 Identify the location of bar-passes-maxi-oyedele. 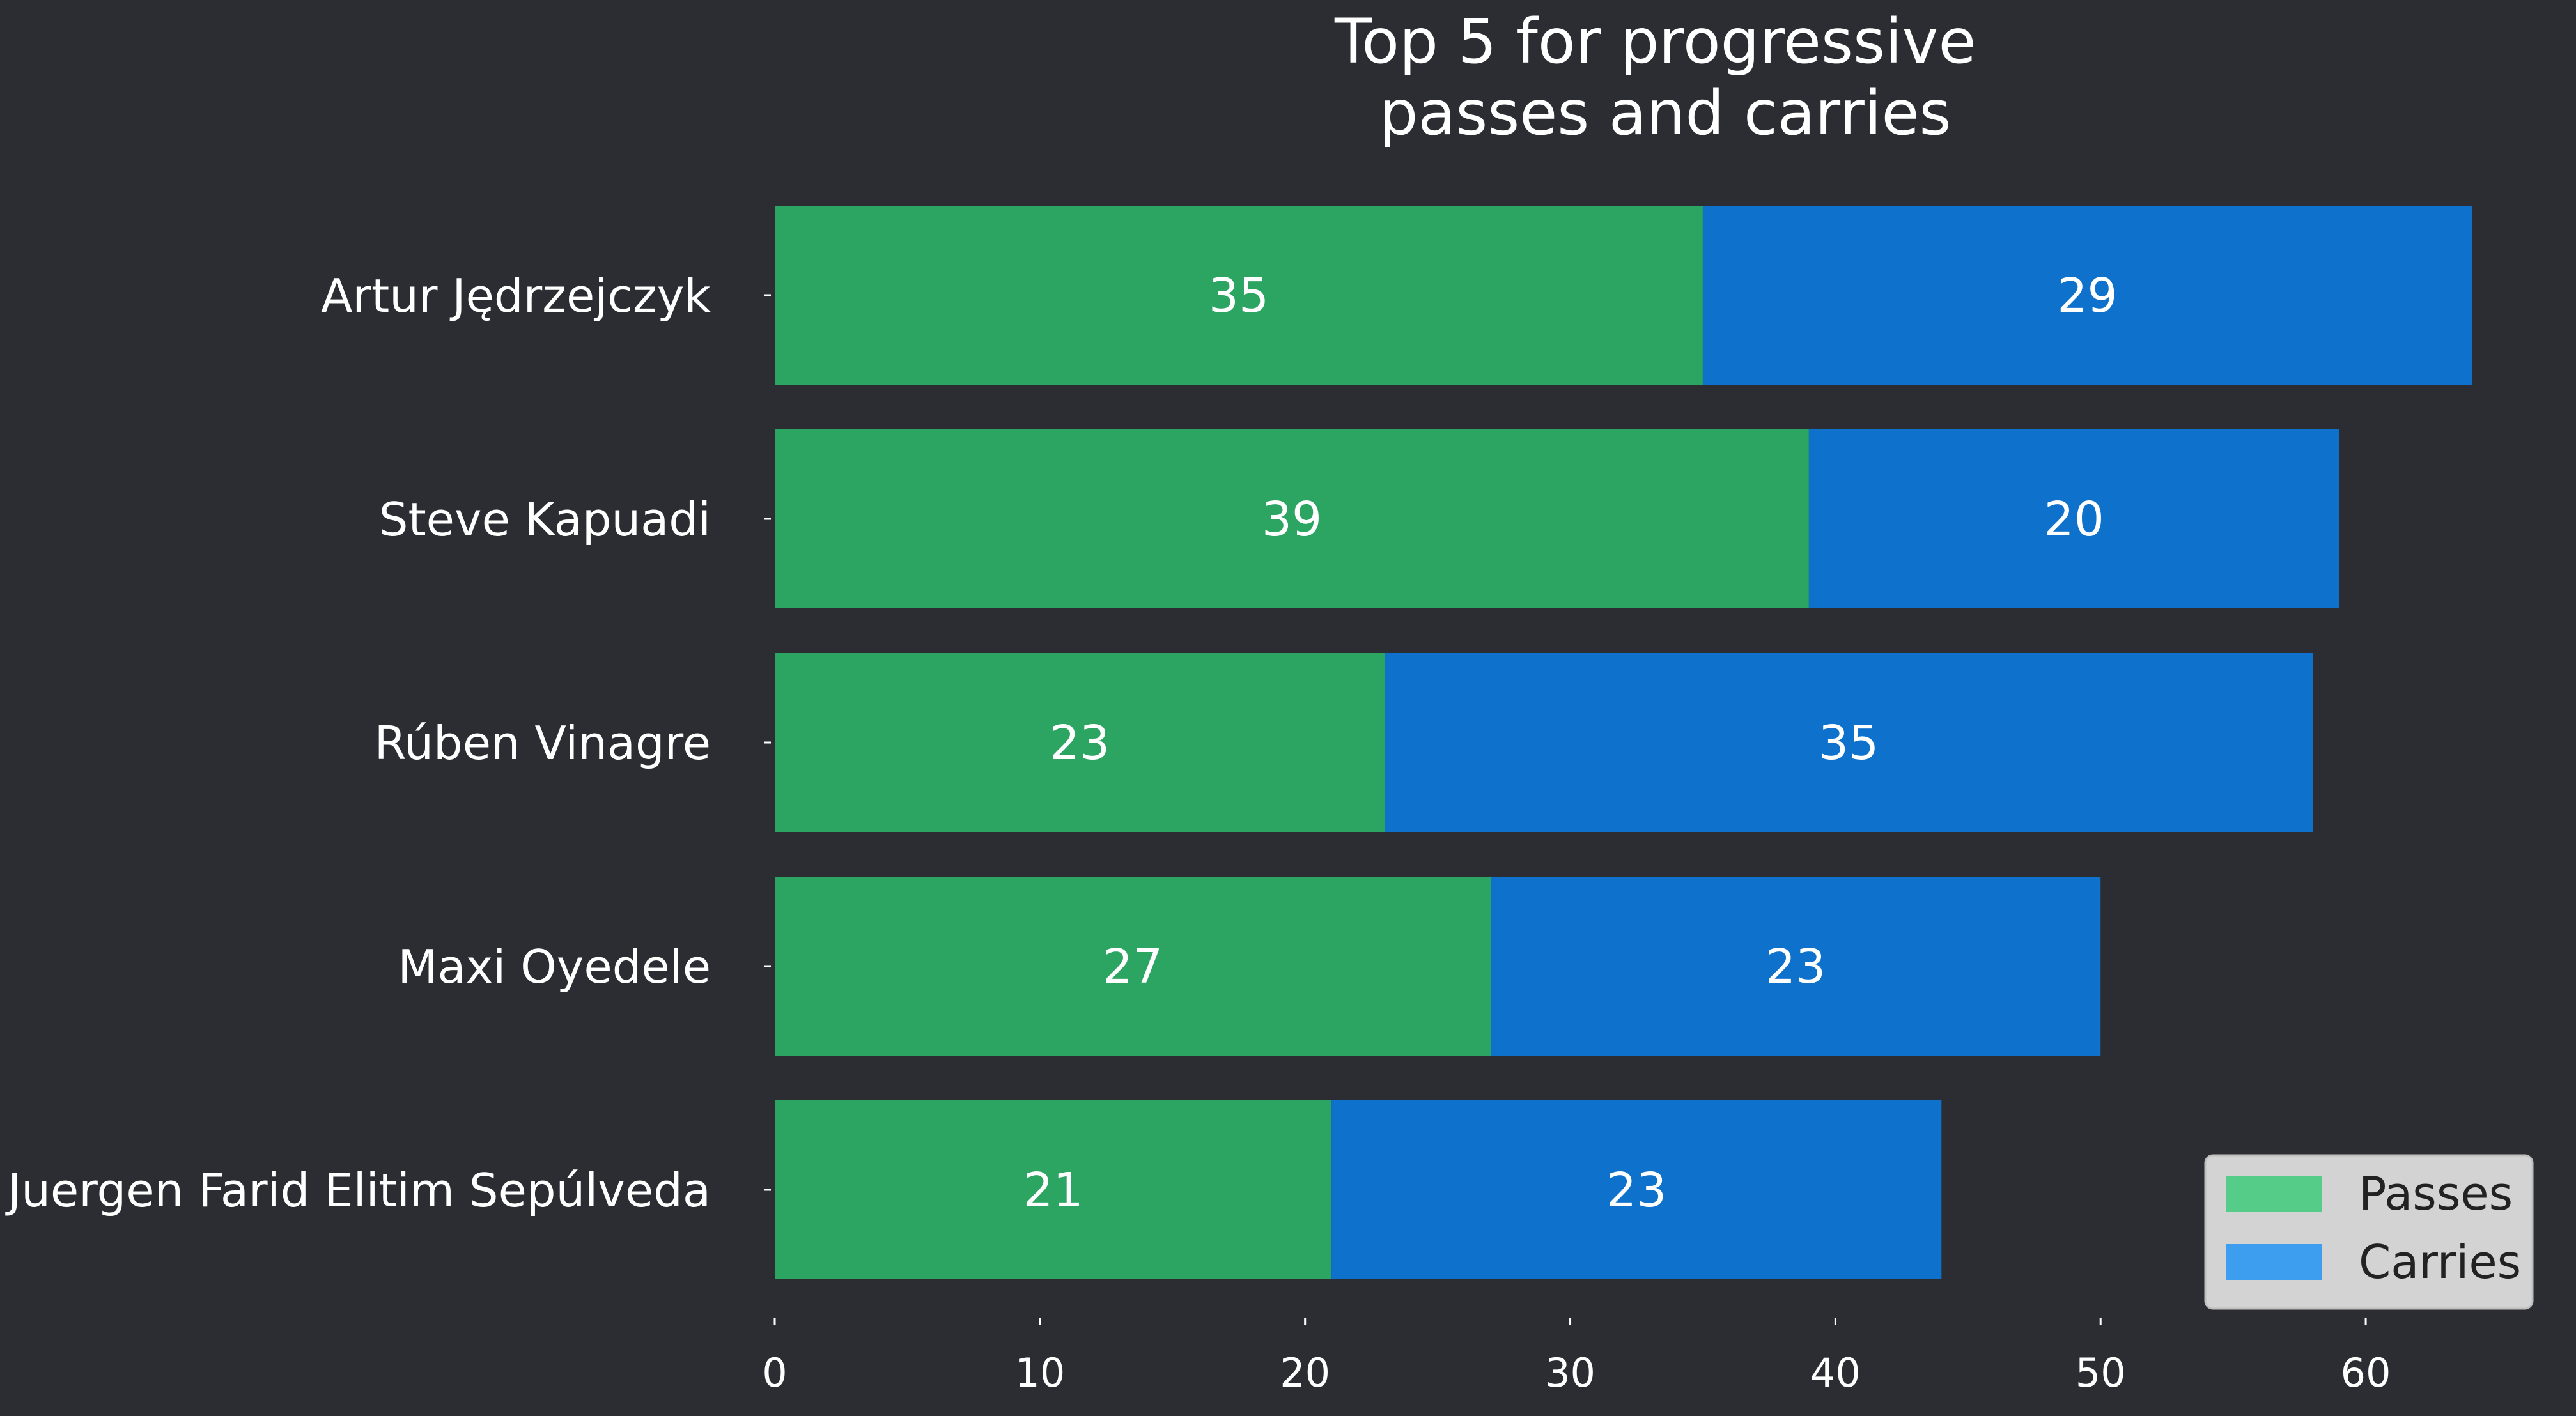
(1133, 966).